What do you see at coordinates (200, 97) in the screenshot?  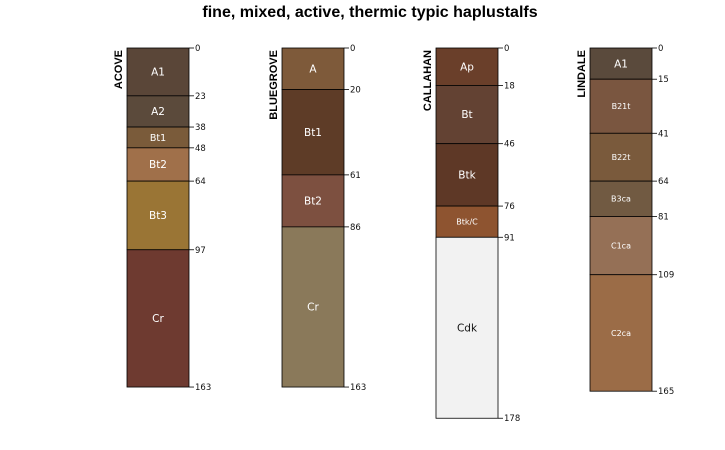 I see `depth-label: 23` at bounding box center [200, 97].